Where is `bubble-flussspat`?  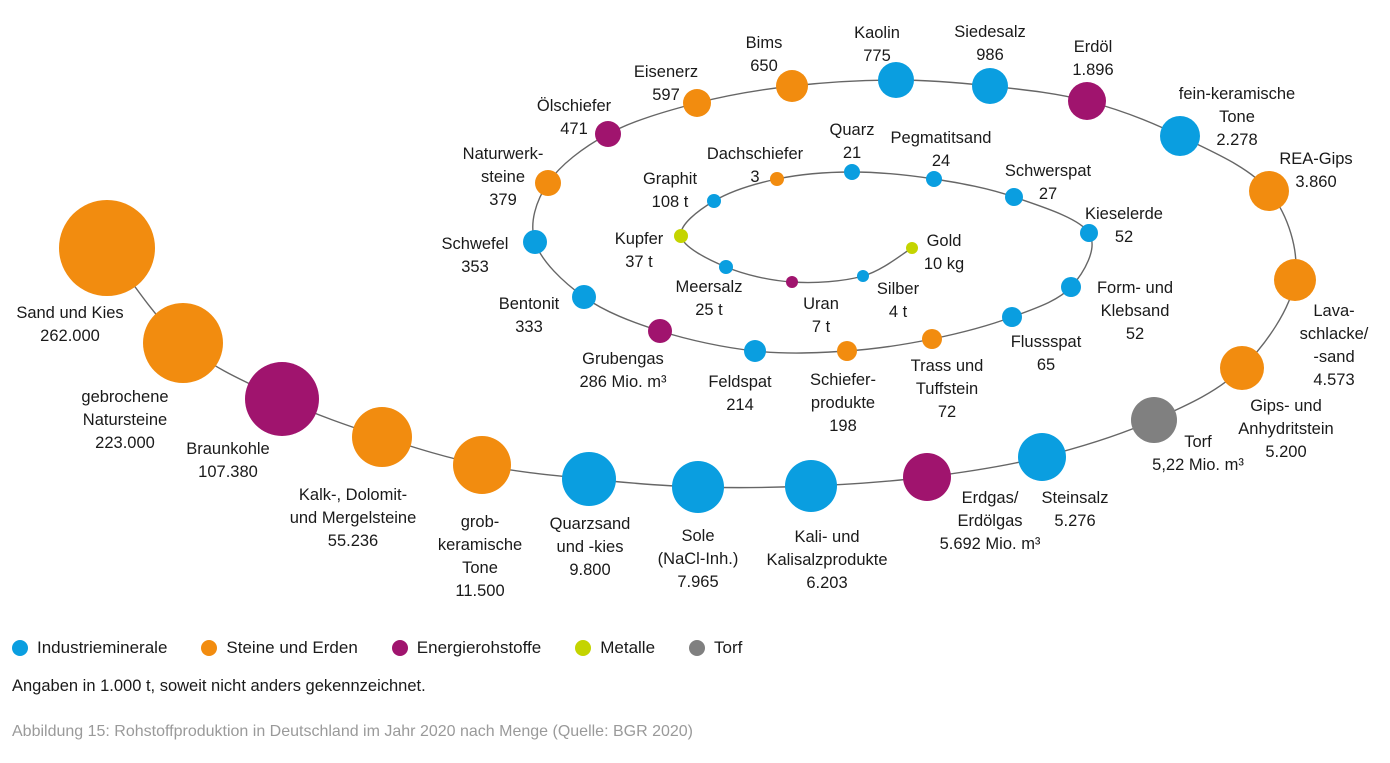
bubble-flussspat is located at coordinates (1012, 317).